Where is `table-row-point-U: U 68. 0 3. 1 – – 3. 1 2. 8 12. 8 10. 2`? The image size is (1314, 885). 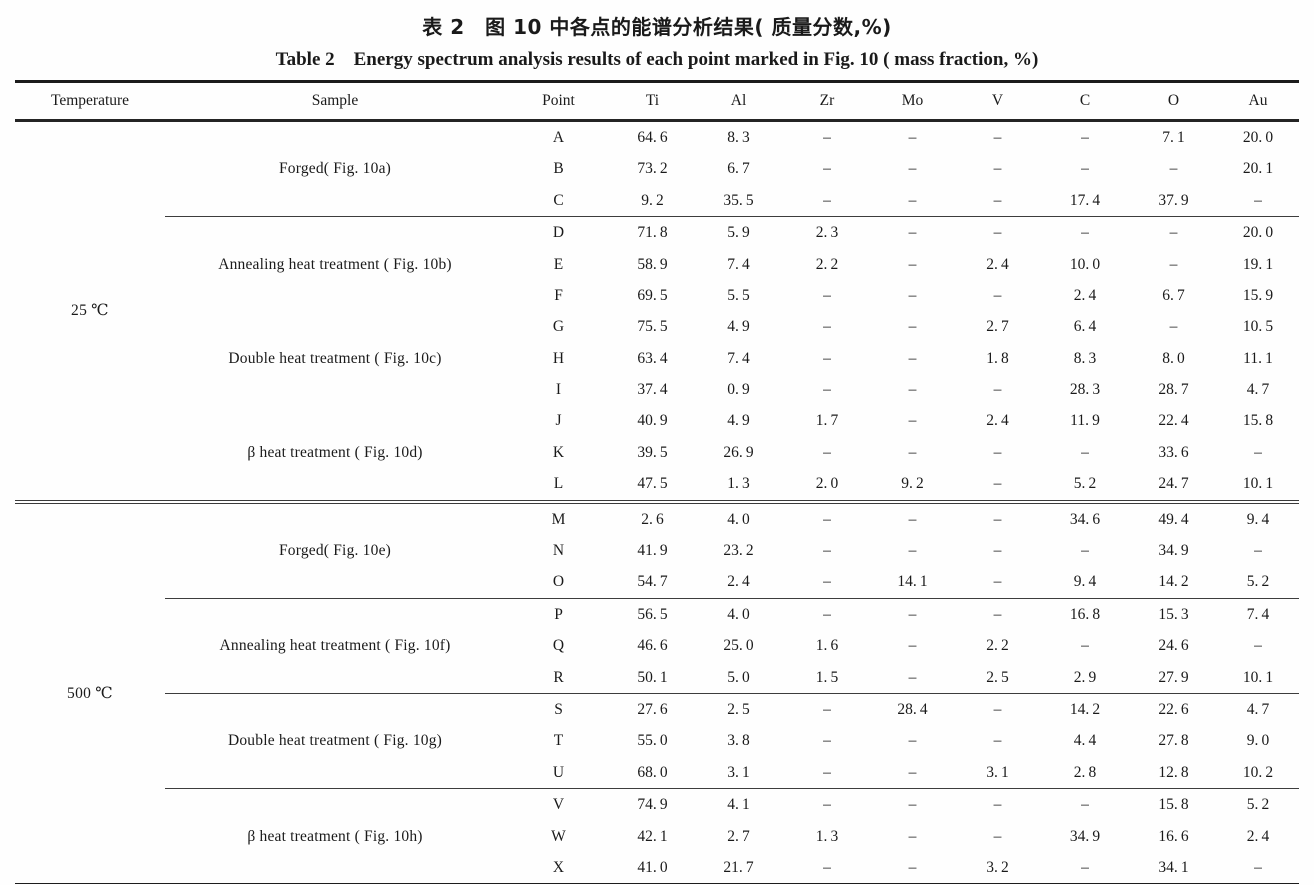 table-row-point-U: U 68. 0 3. 1 – – 3. 1 2. 8 12. 8 10. 2 is located at coordinates (657, 773).